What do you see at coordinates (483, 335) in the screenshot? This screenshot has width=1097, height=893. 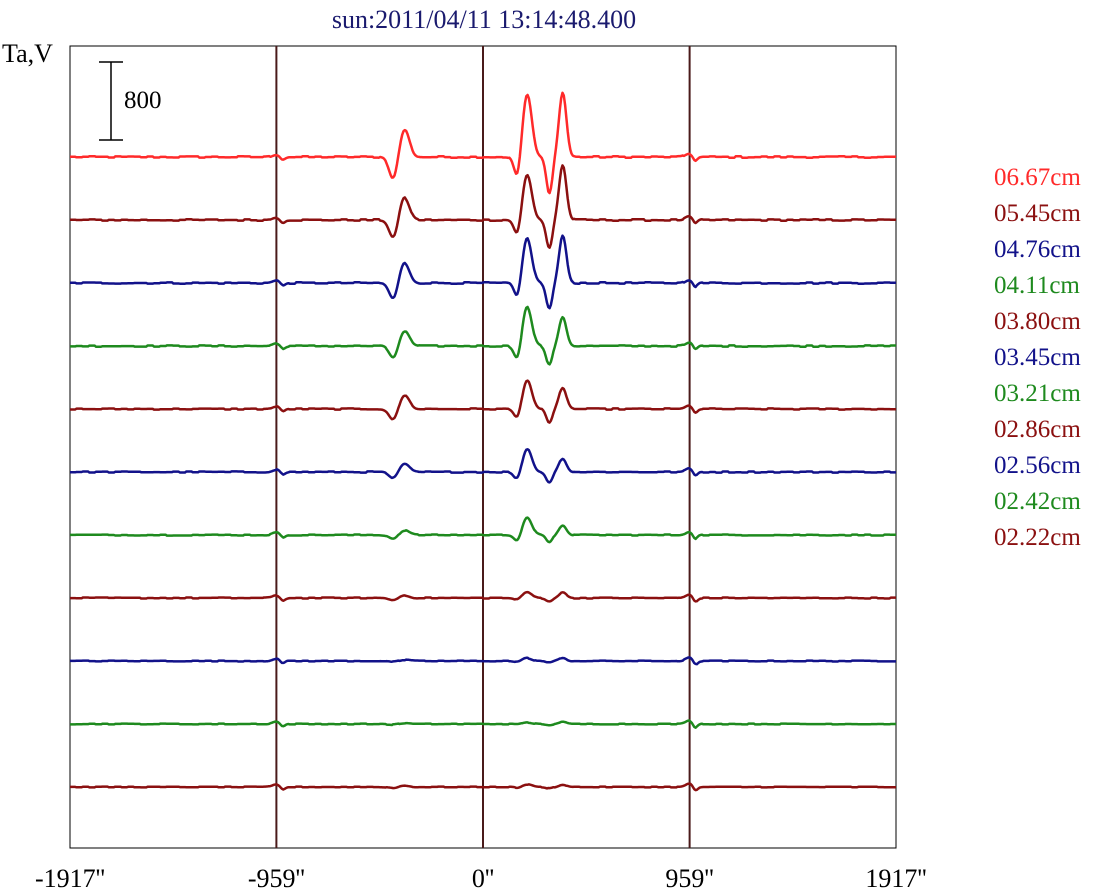 I see `trace-line-04.11cm` at bounding box center [483, 335].